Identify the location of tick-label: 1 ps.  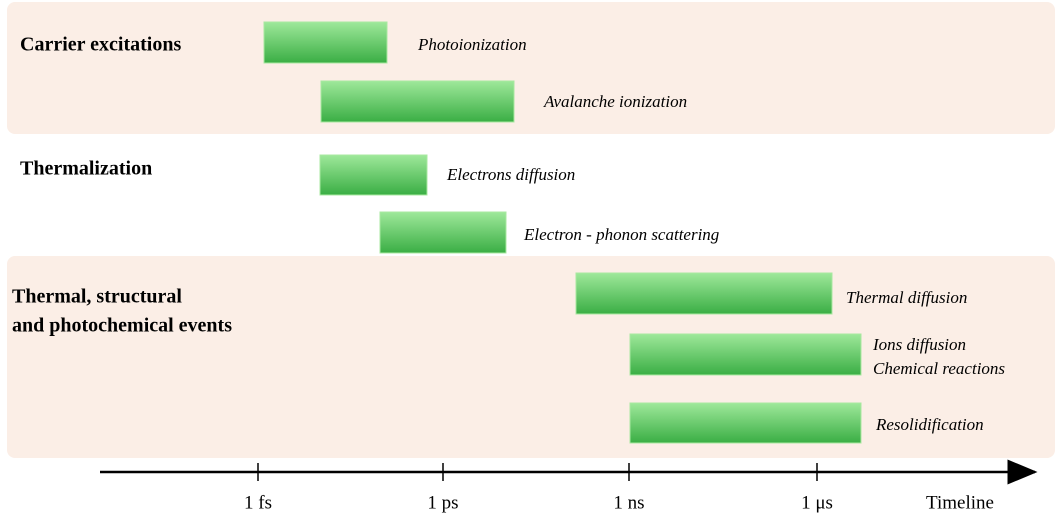
(442, 502).